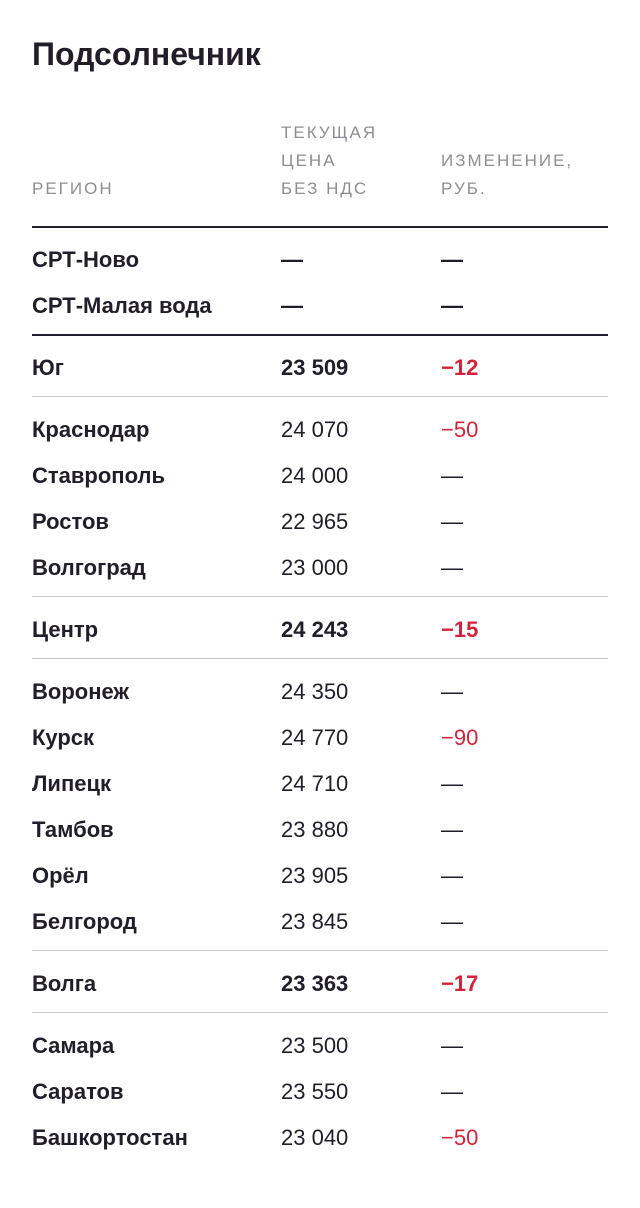 This screenshot has width=640, height=1208. I want to click on table-row: Курск 24 770 −90, so click(320, 738).